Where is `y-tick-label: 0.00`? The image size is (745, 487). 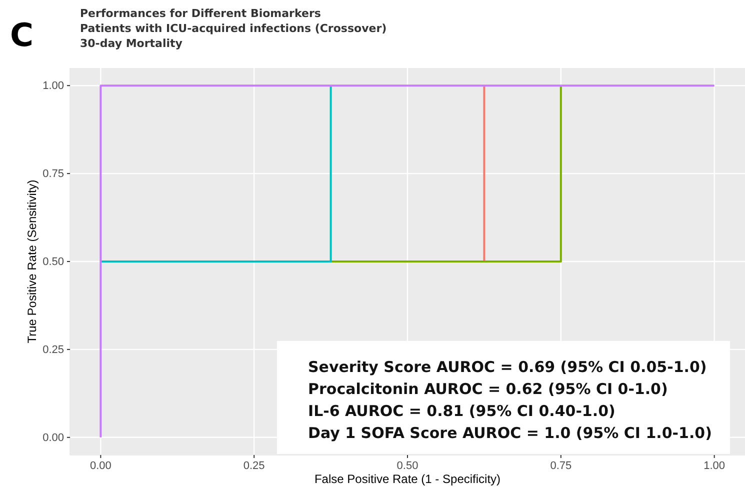 y-tick-label: 0.00 is located at coordinates (53, 438).